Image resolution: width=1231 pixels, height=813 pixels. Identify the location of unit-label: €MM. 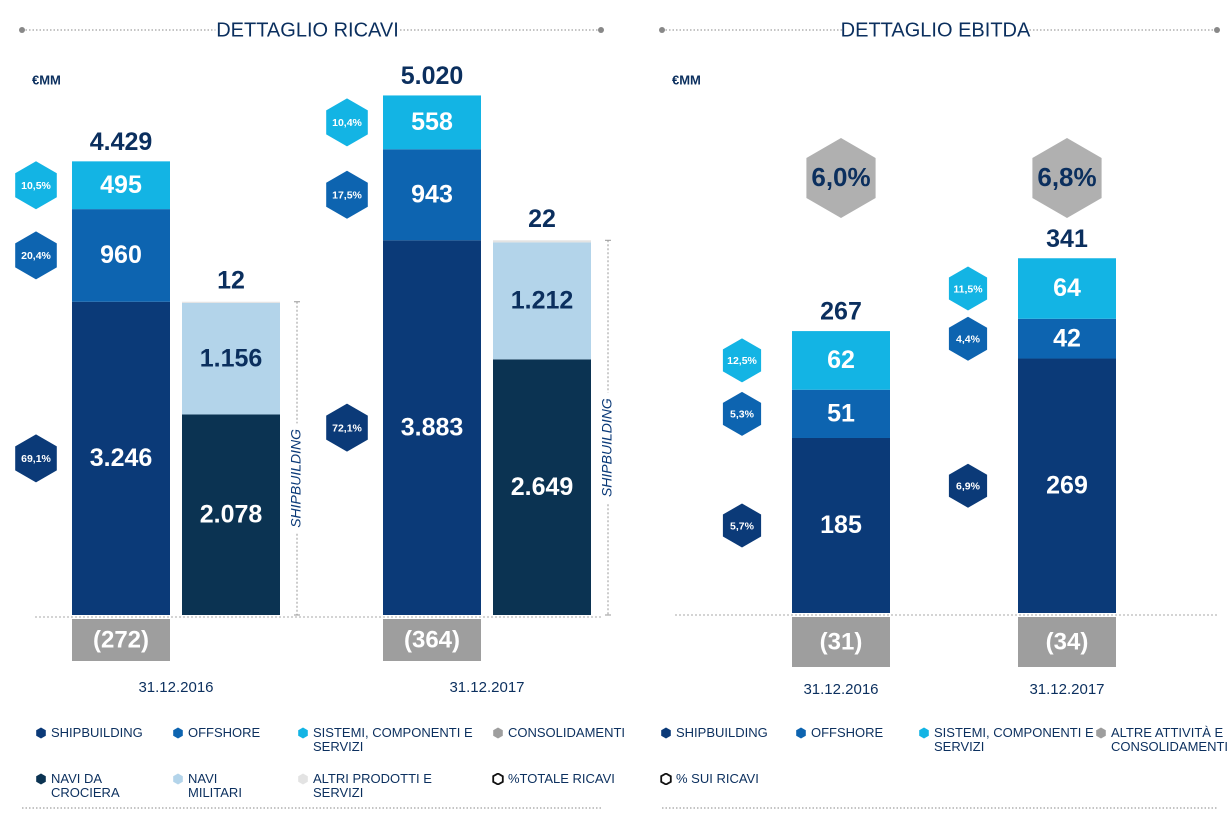
(46, 79).